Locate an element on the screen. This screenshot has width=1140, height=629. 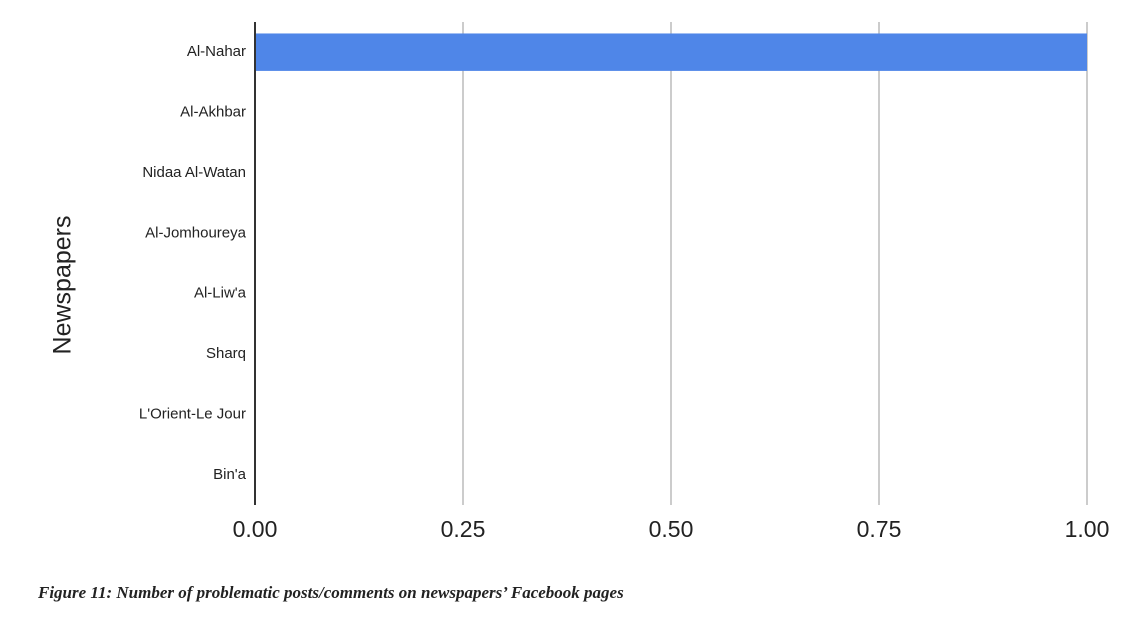
x-tick-label: 1.00 is located at coordinates (1087, 529).